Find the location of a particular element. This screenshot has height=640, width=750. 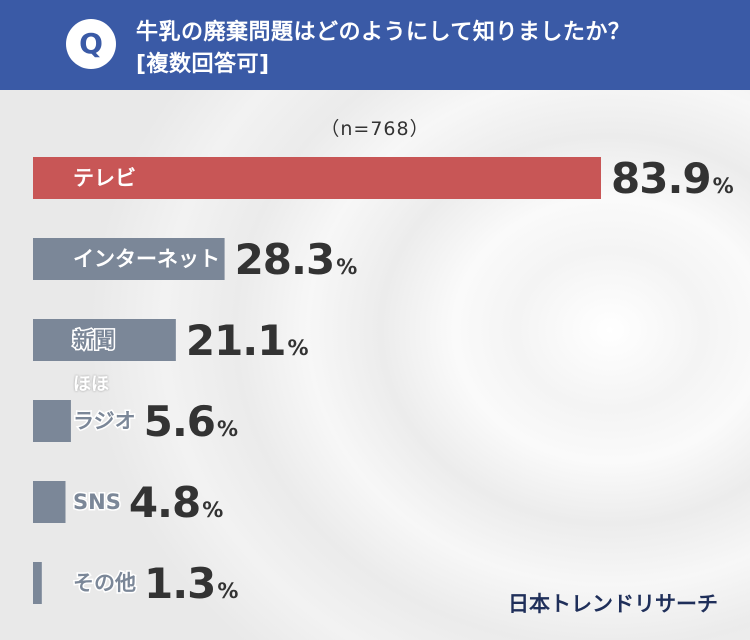

question-text: 牛乳の廃棄問題はどのようにして知りましたか？ is located at coordinates (383, 32).